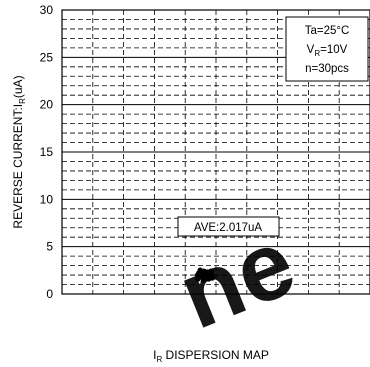 Image resolution: width=370 pixels, height=367 pixels. Describe the element at coordinates (327, 31) in the screenshot. I see `temperature-label: Ta=25°C` at that location.